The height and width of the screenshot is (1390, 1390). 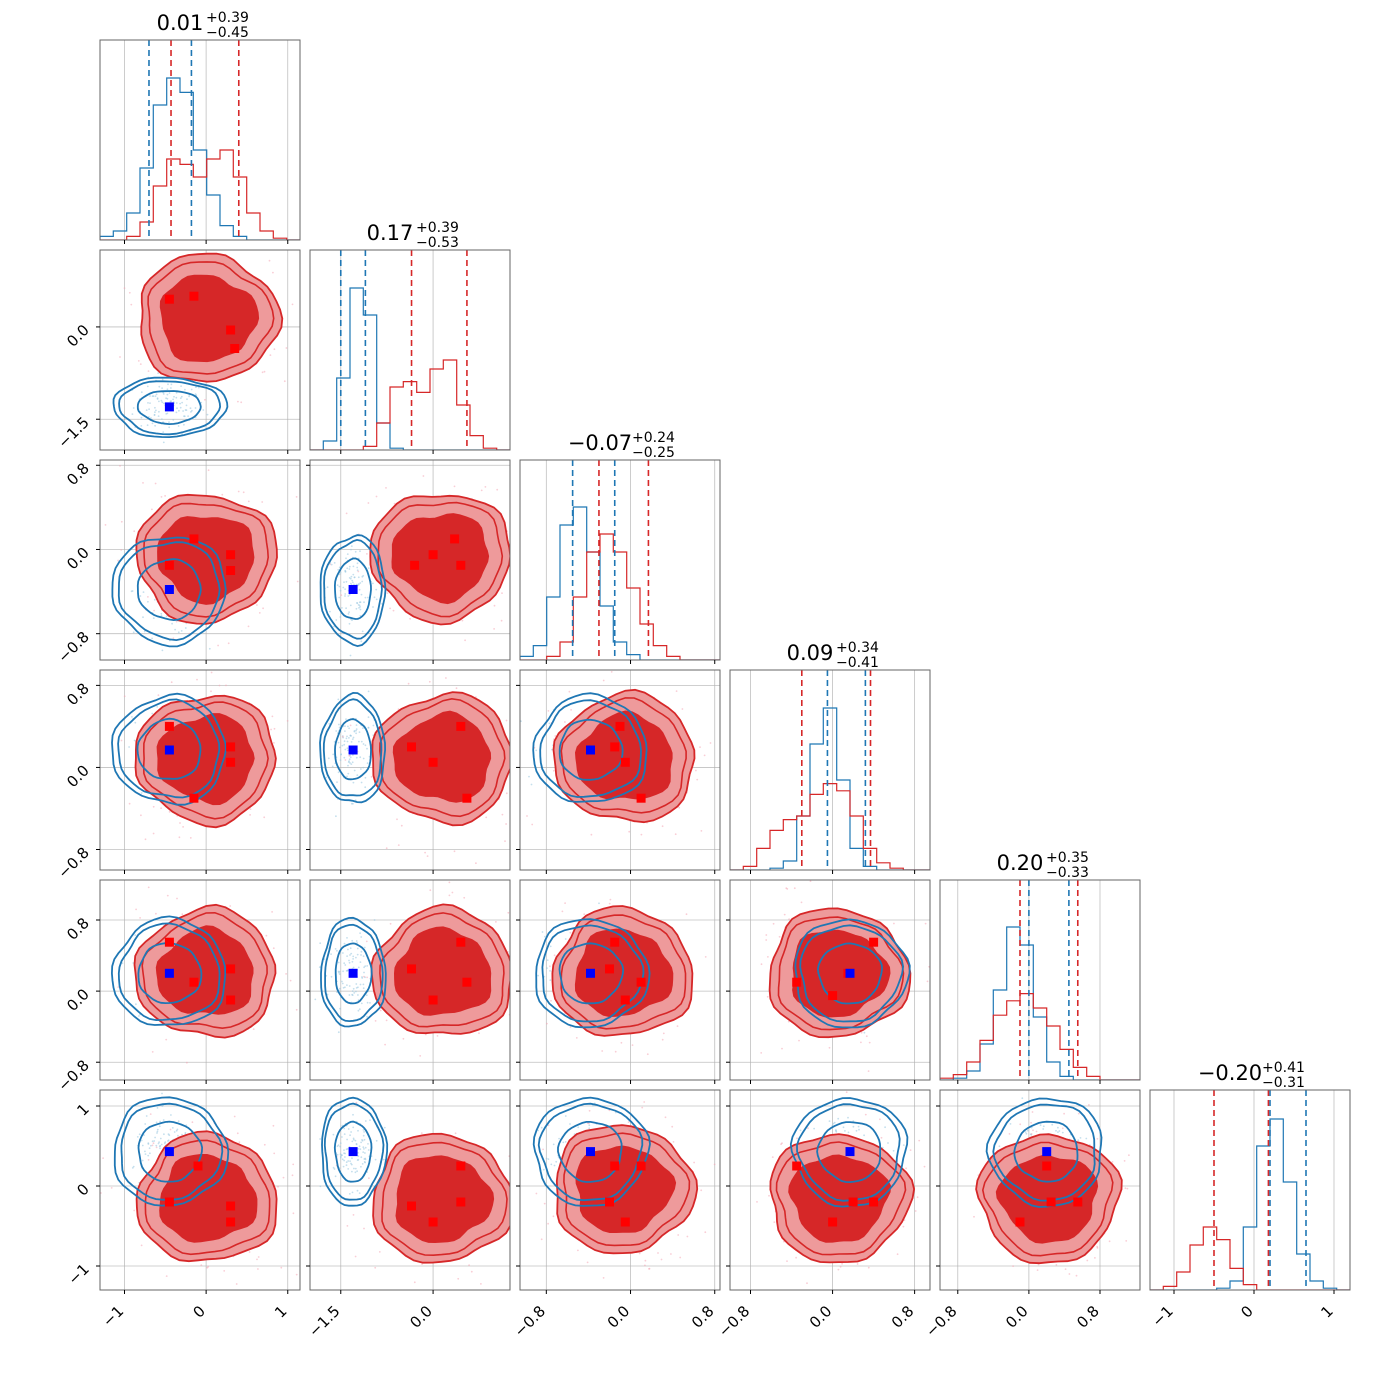 What do you see at coordinates (590, 1152) in the screenshot?
I see `contour-blue-inner` at bounding box center [590, 1152].